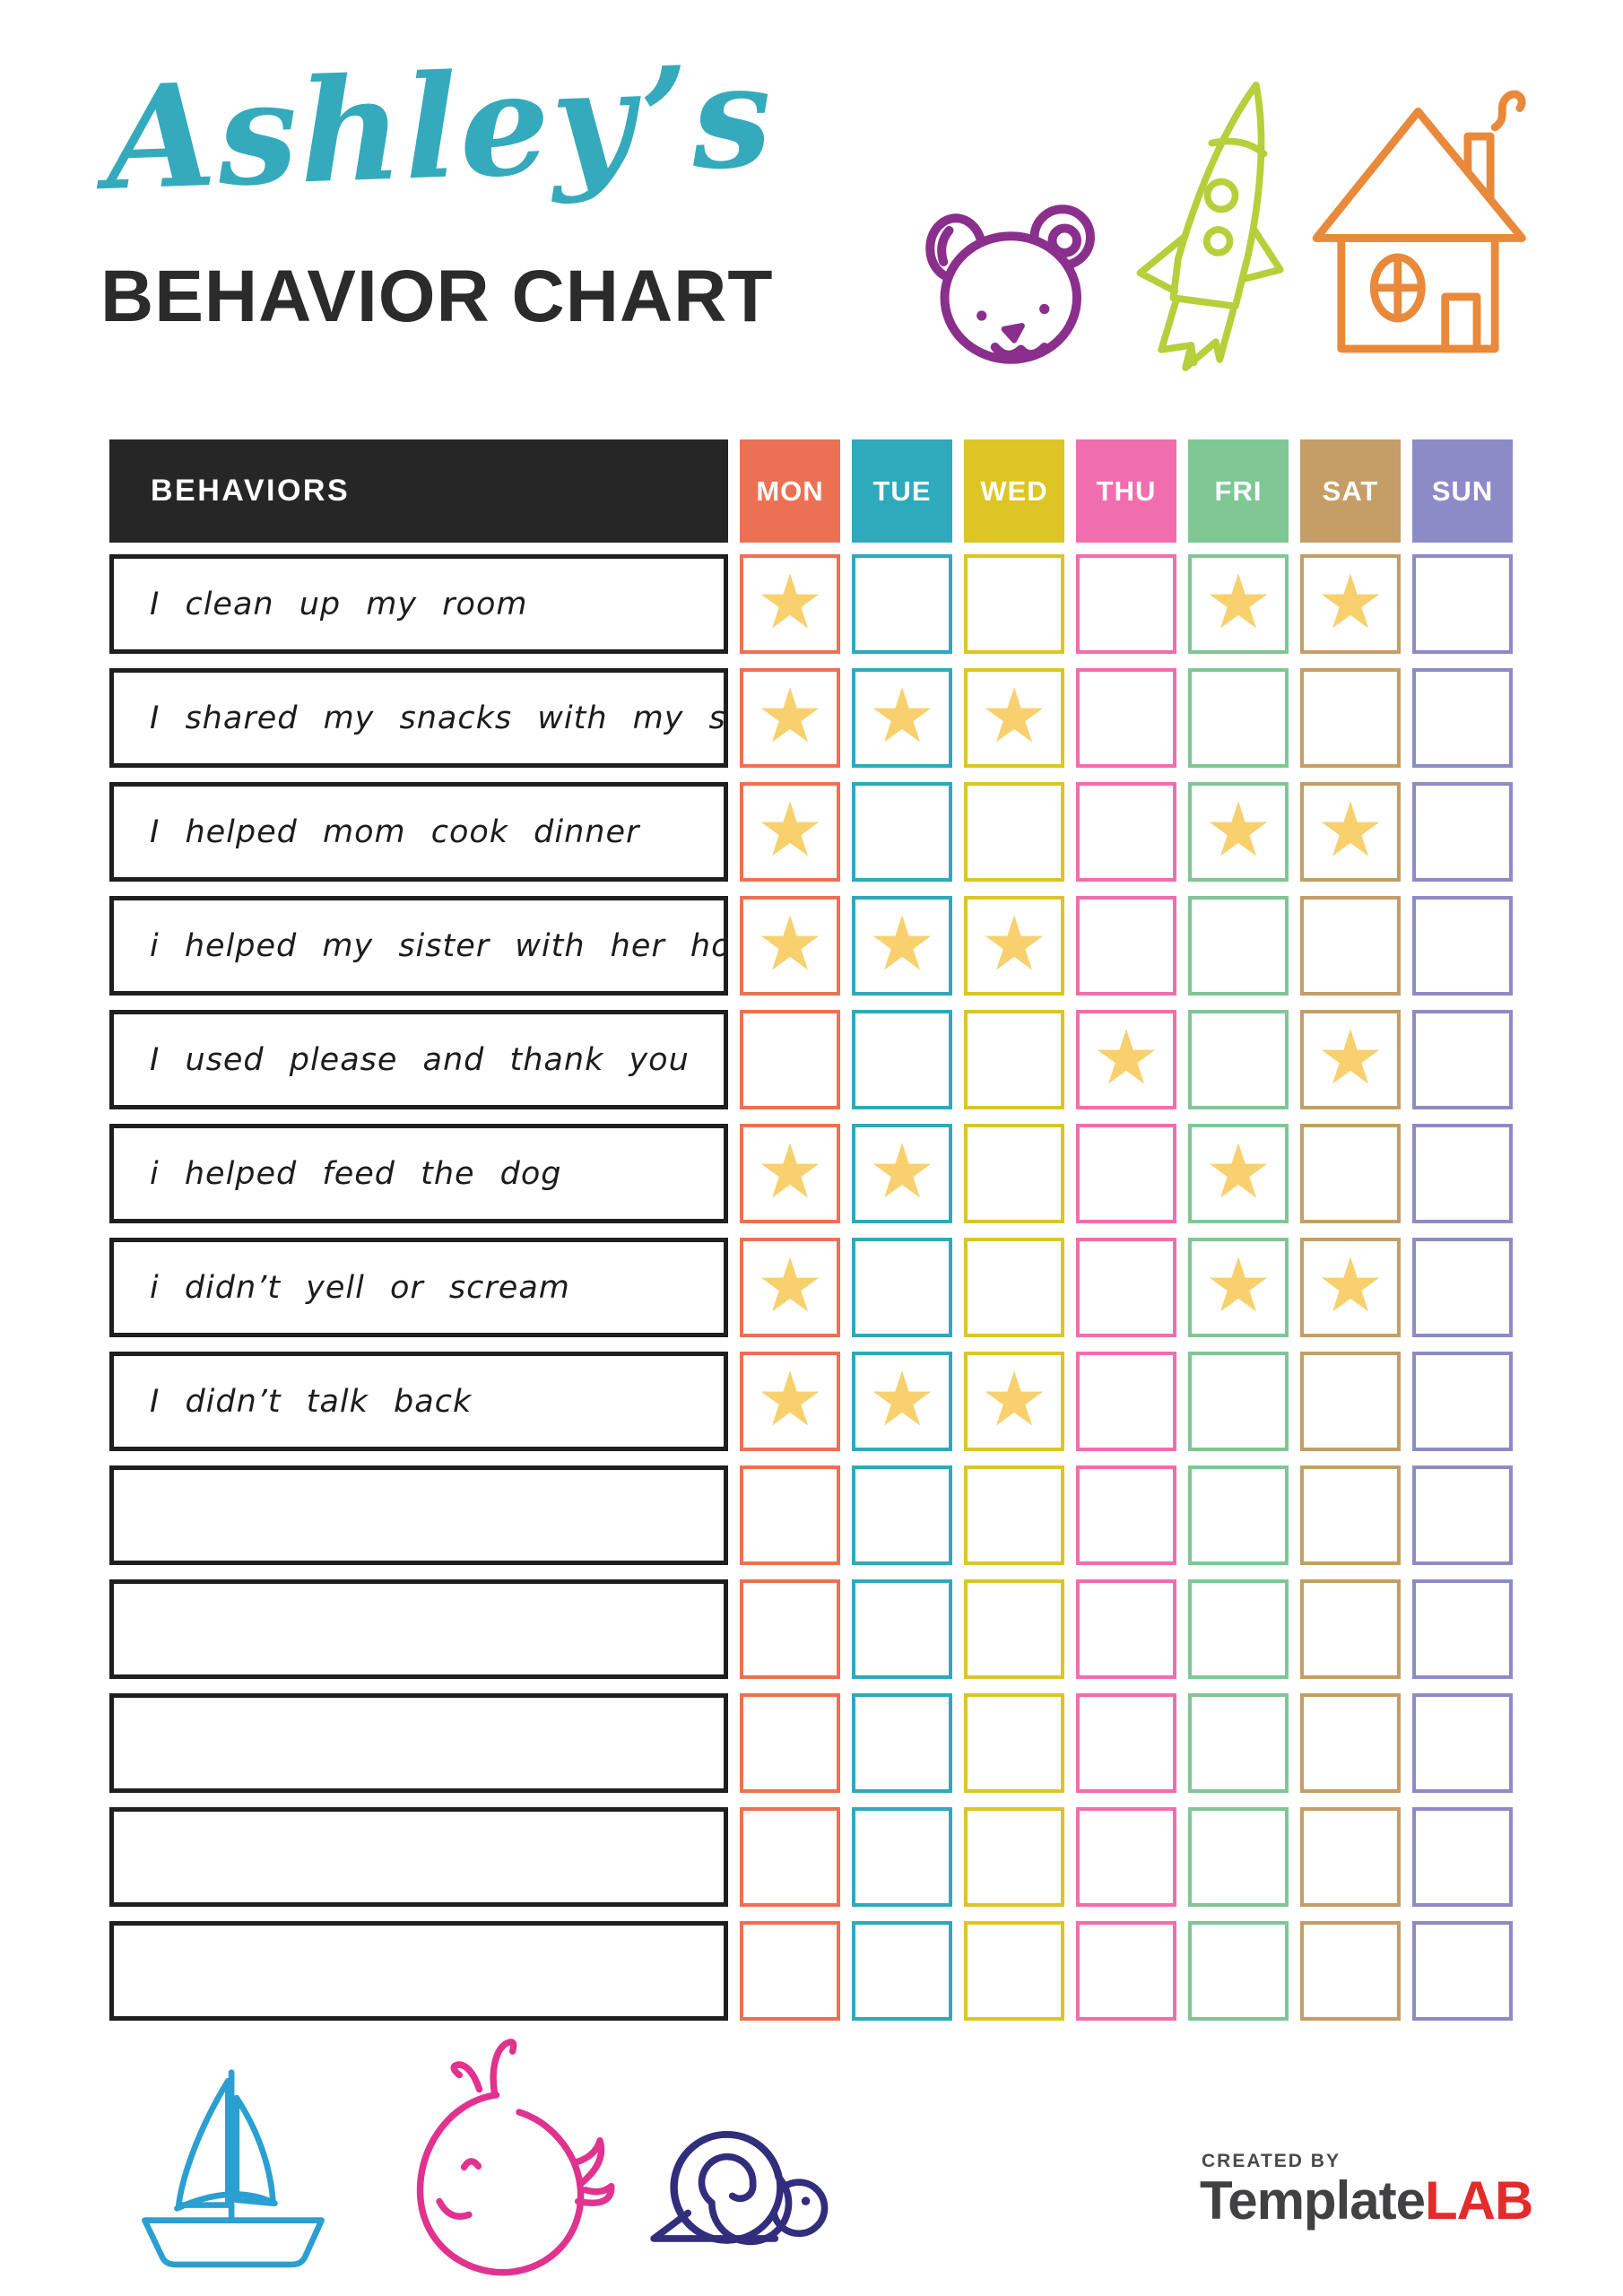  Describe the element at coordinates (1238, 1170) in the screenshot. I see `star-icon: ★` at that location.